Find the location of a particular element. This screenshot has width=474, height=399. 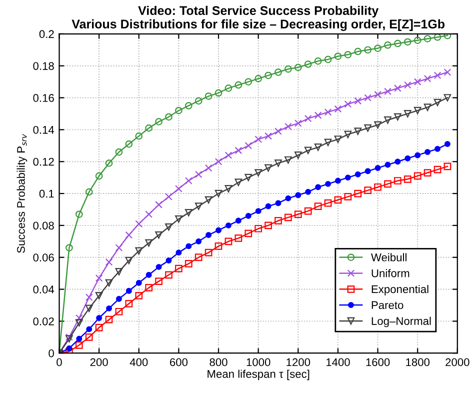

y-tick-label: 0.12 is located at coordinates (43, 162).